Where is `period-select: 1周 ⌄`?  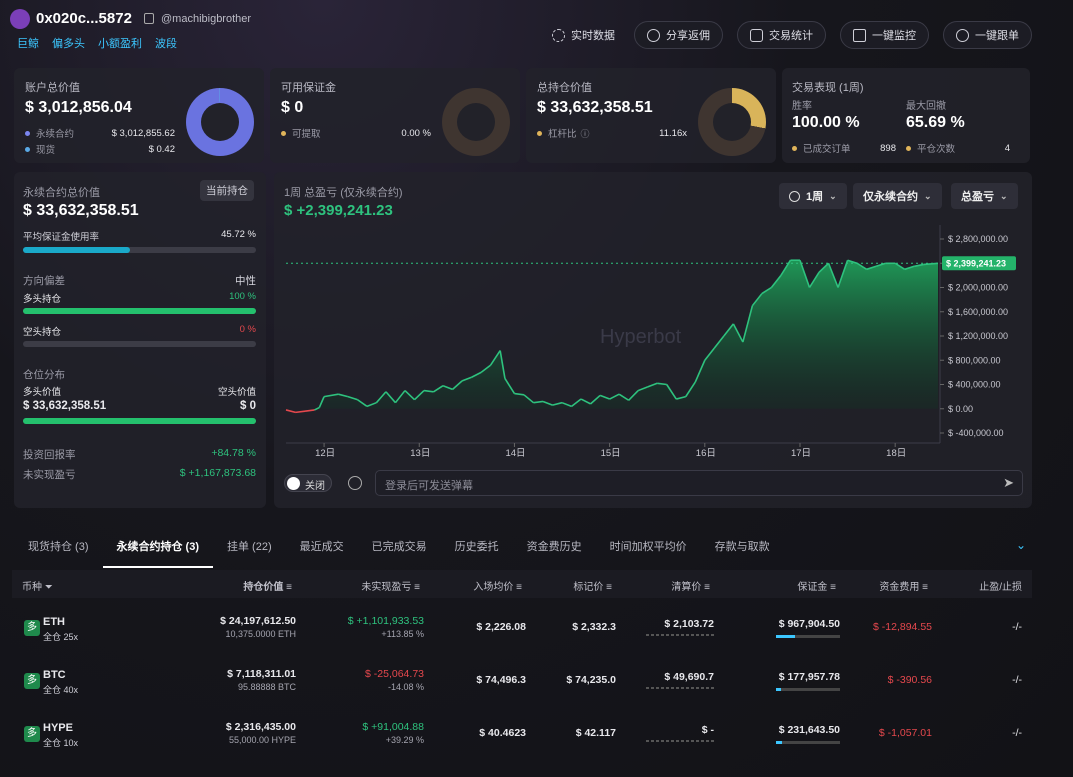
period-select: 1周 ⌄ is located at coordinates (813, 196).